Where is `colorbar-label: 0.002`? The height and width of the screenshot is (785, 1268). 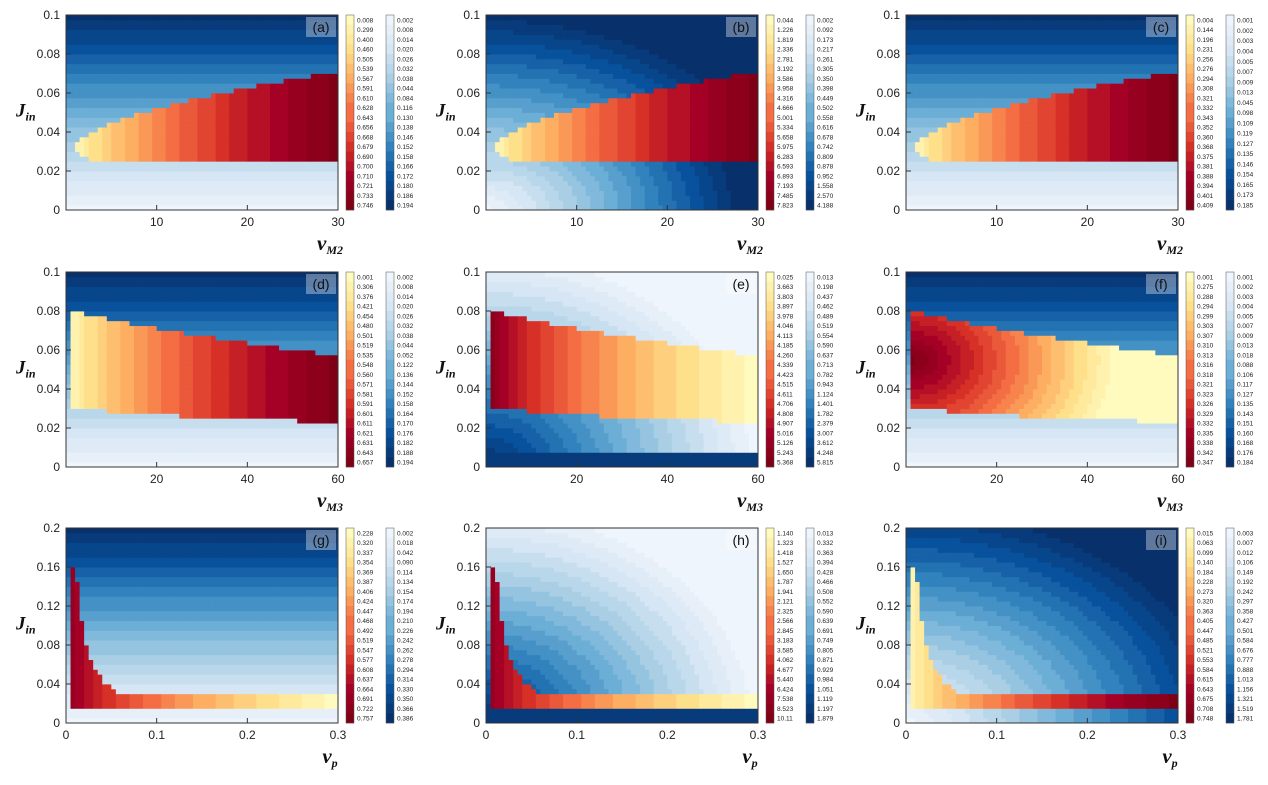 colorbar-label: 0.002 is located at coordinates (825, 20).